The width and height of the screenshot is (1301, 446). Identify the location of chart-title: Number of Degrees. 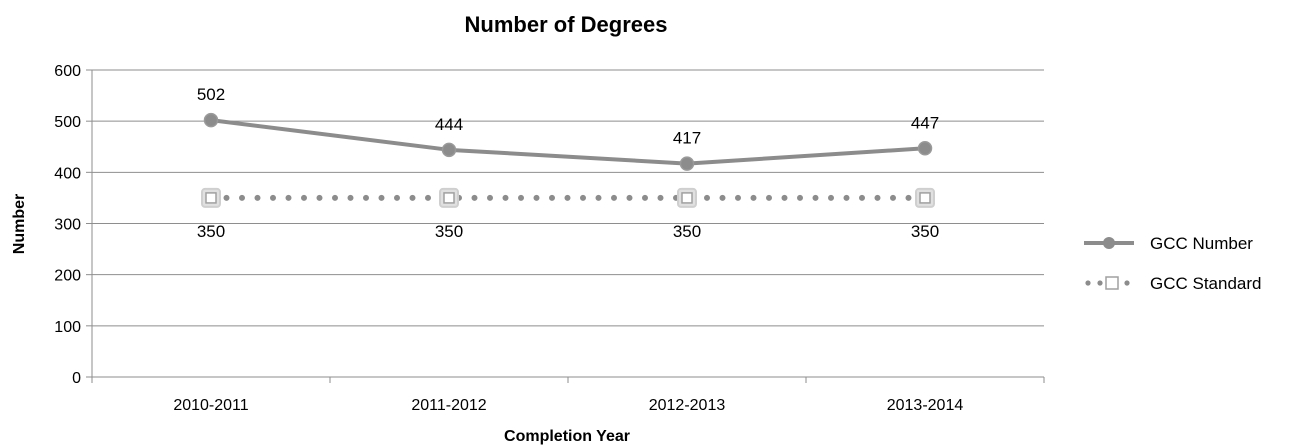
(566, 24).